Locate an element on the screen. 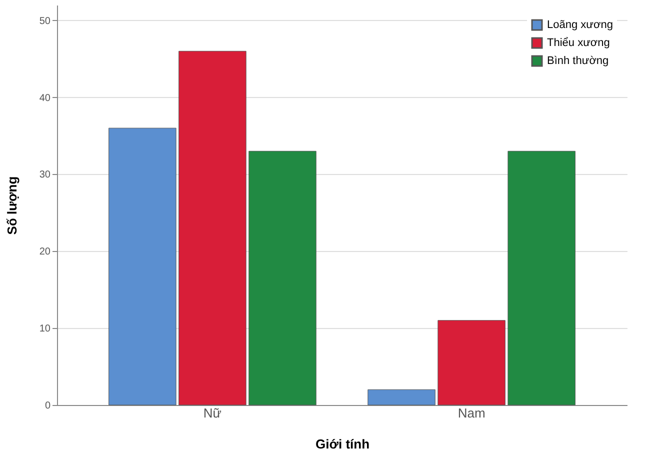  x-tick-label: Nữ is located at coordinates (212, 413).